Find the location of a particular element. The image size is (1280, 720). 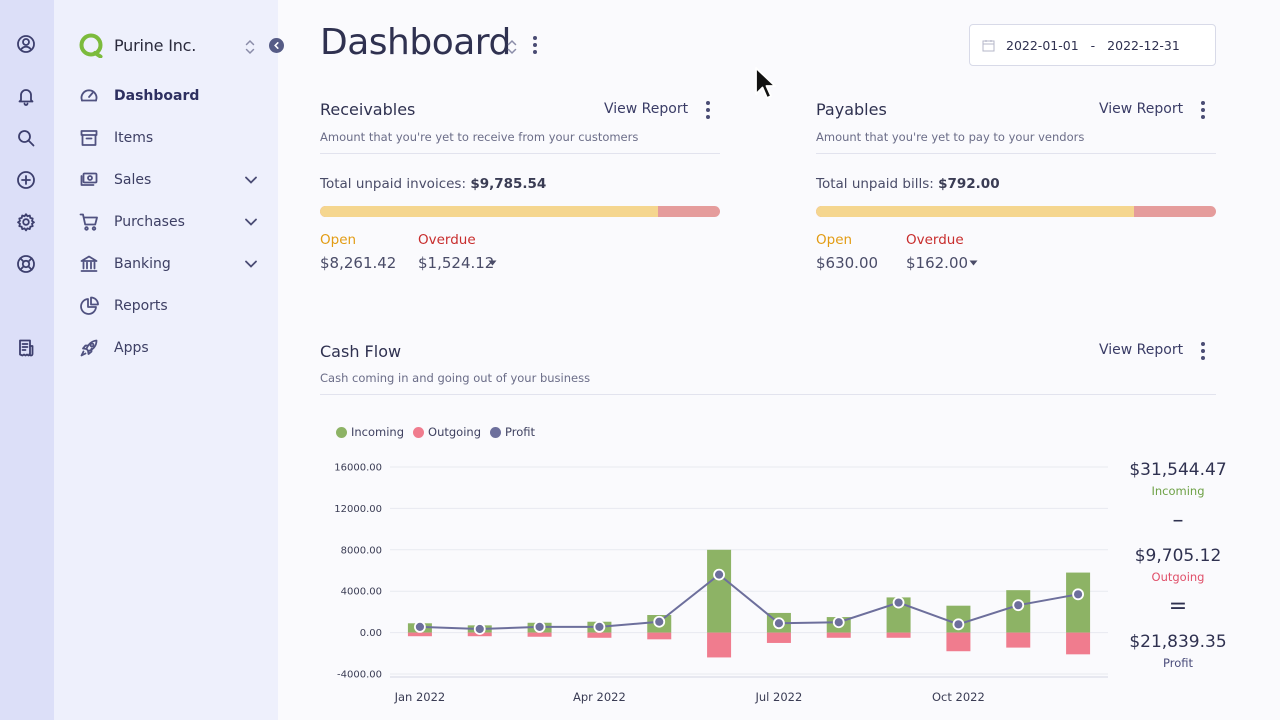

legend-outgoing: Outgoing is located at coordinates (447, 432).